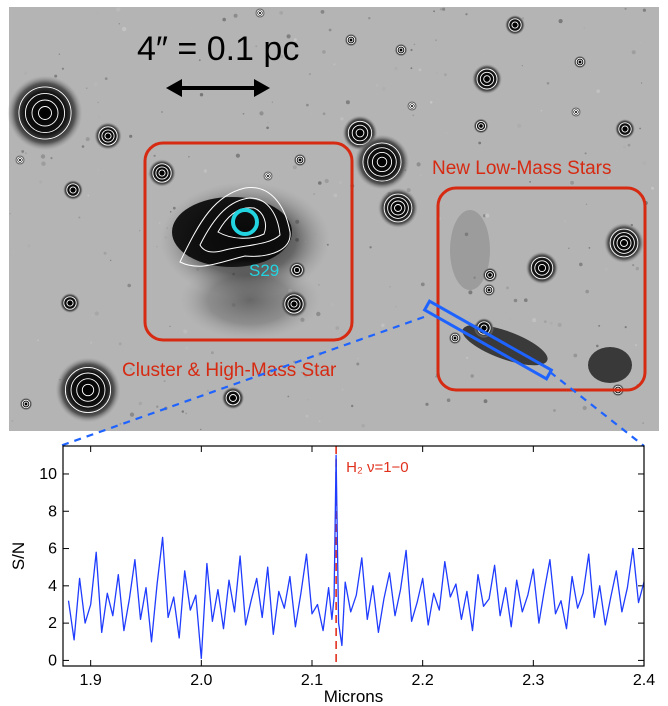  I want to click on s29-label: S29, so click(264, 270).